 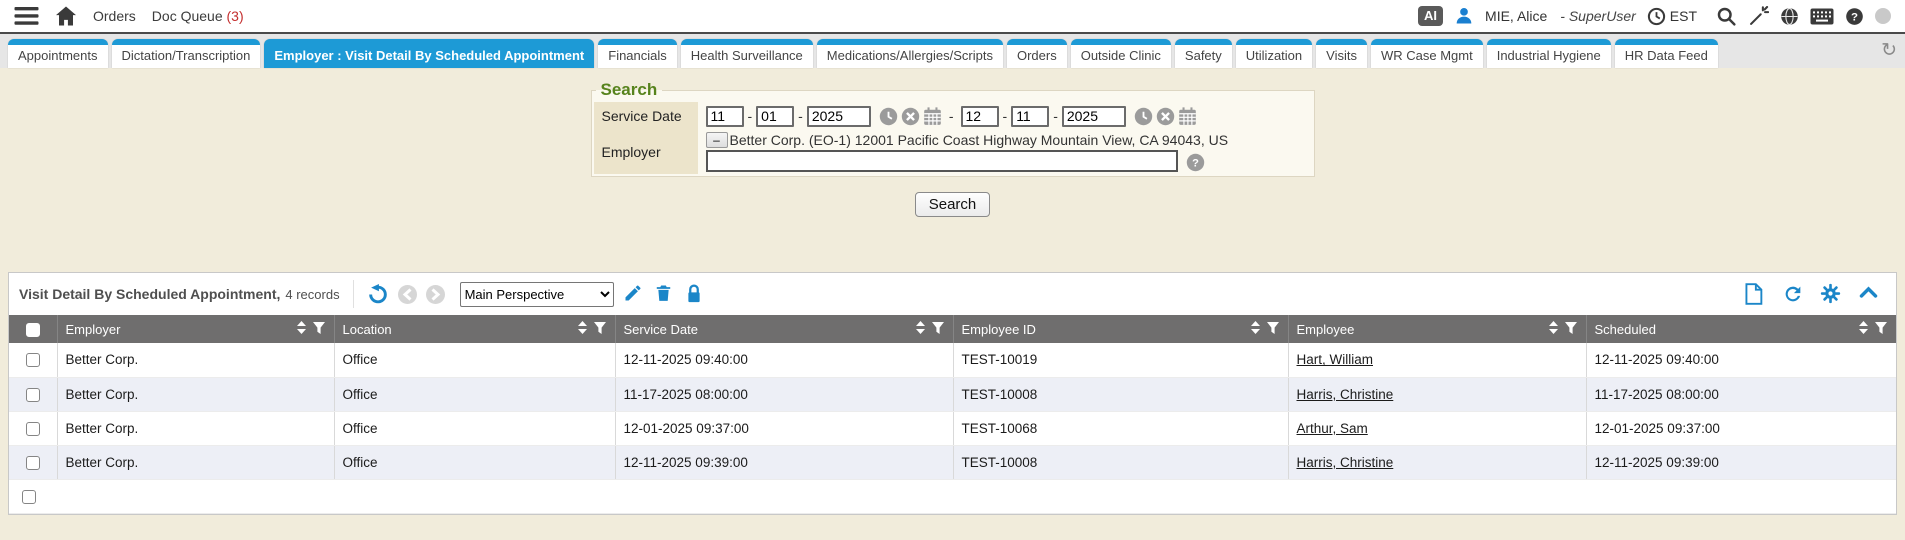 I want to click on tab-wr-case-mgmt: WR Case Mgmt, so click(x=1426, y=53).